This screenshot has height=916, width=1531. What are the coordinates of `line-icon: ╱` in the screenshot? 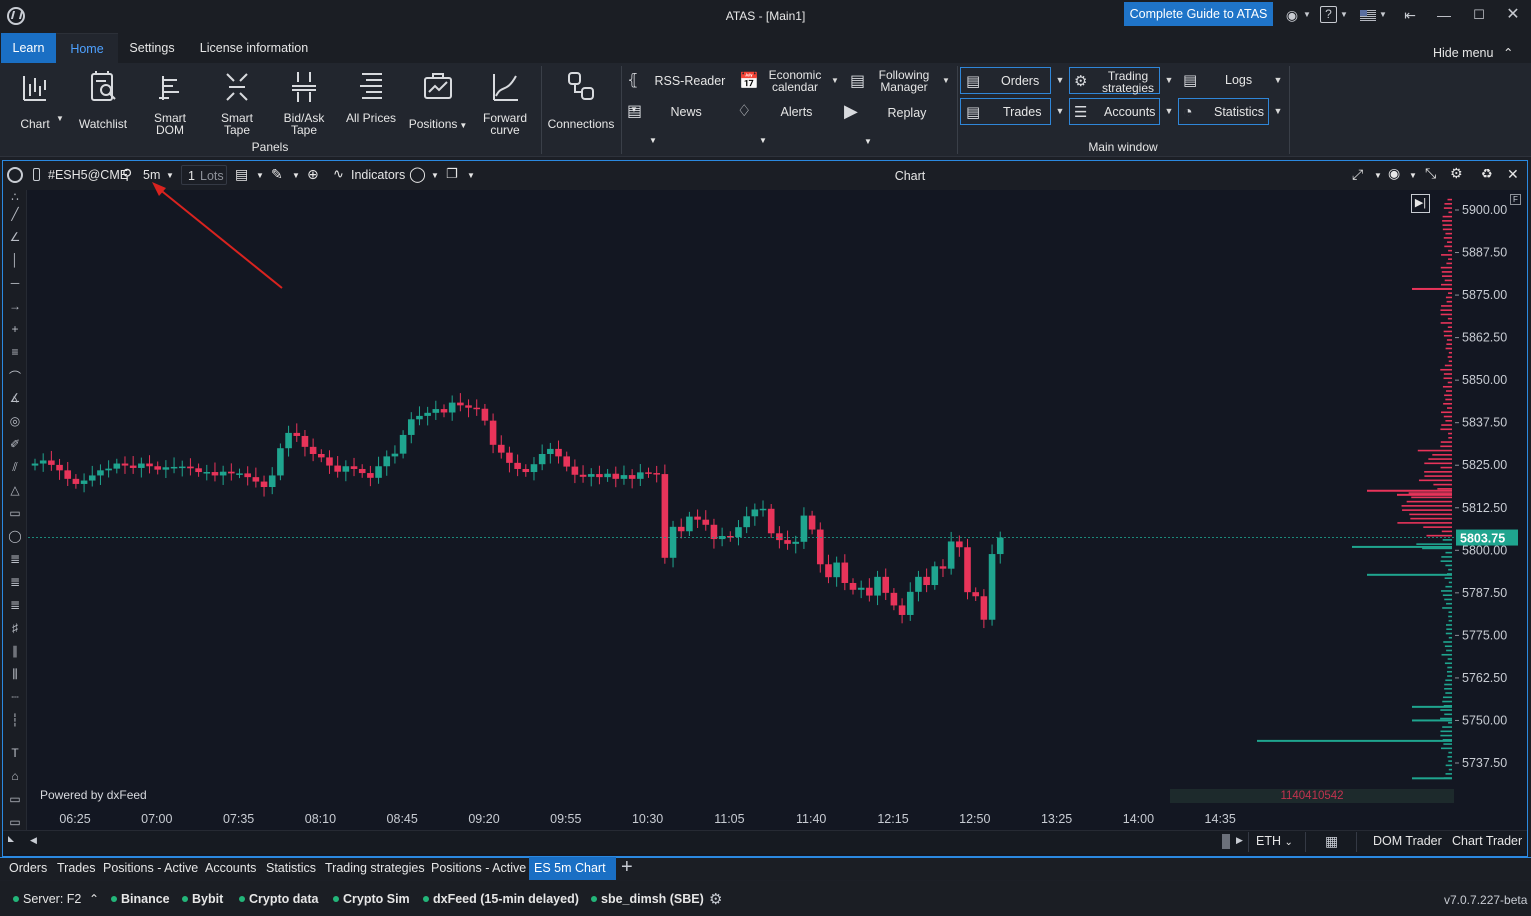 It's located at (15, 214).